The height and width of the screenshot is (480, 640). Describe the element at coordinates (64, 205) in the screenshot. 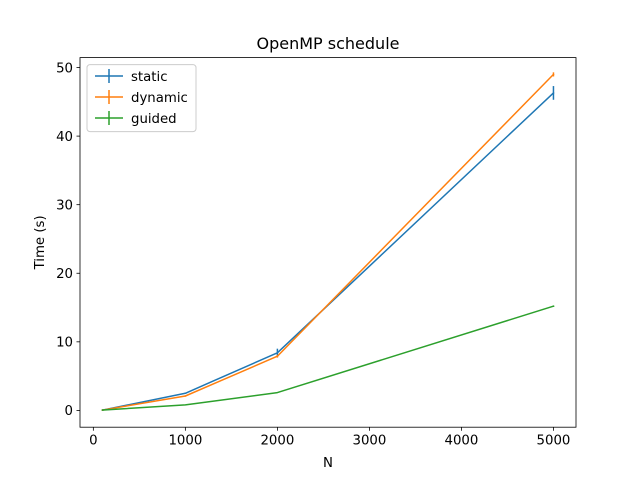

I see `y-tick-label: 30` at that location.